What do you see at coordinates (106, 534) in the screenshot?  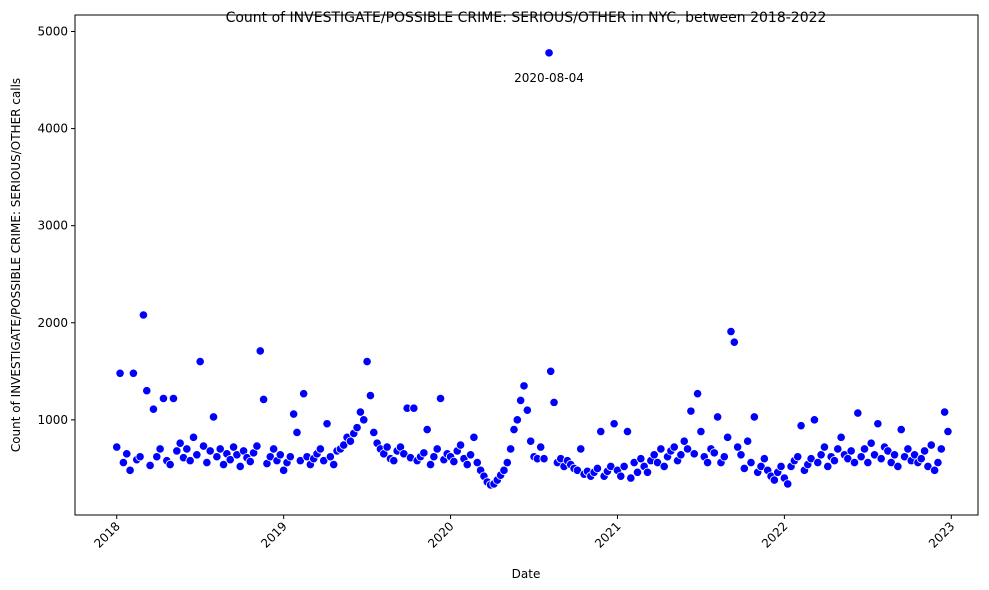 I see `x-tick-label: 2018` at bounding box center [106, 534].